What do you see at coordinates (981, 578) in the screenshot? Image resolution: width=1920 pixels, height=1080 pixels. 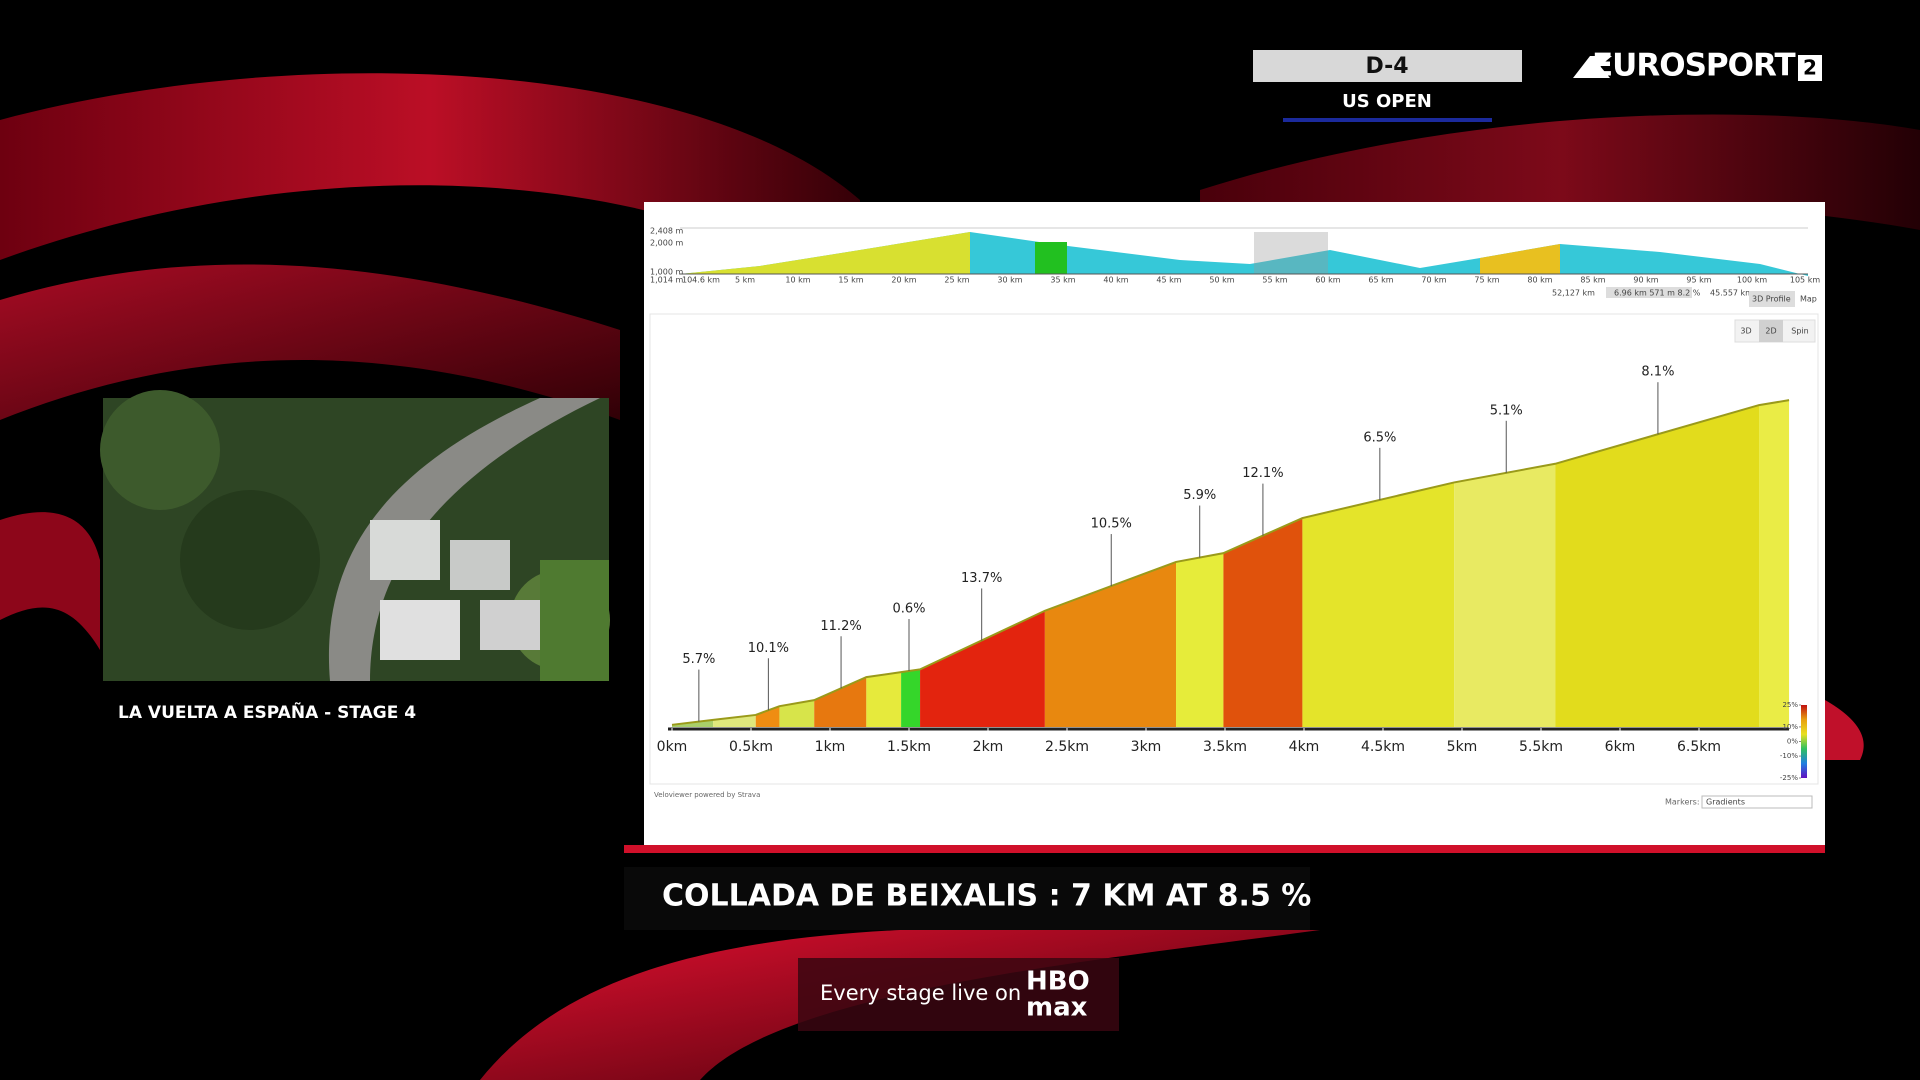 I see `marker-label: 13.7%` at bounding box center [981, 578].